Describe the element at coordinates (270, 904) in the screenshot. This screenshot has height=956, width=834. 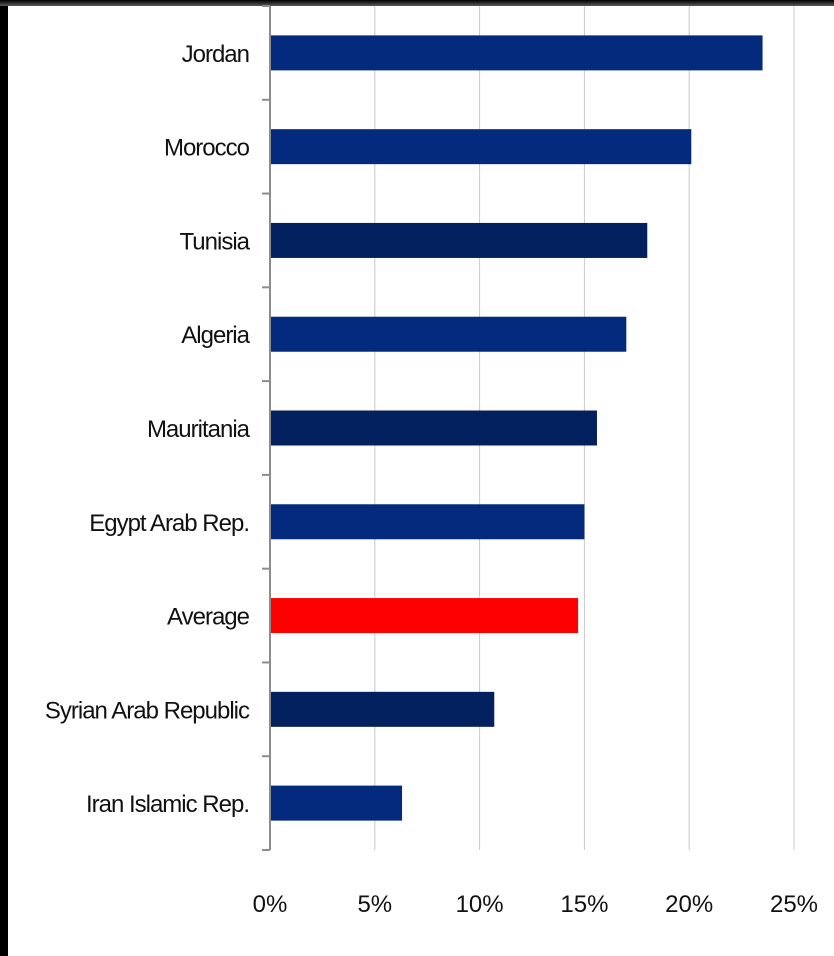
I see `x-tick-label: 0%` at that location.